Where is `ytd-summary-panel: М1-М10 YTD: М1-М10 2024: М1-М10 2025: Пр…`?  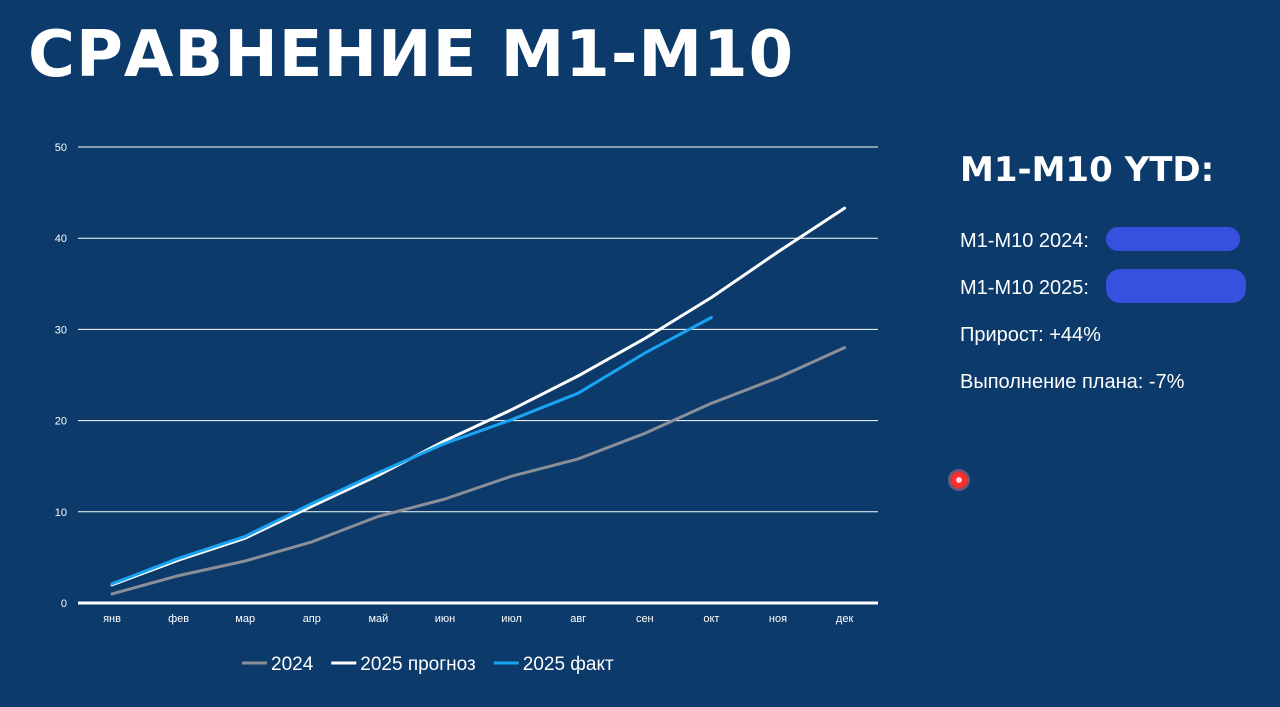
ytd-summary-panel: М1-М10 YTD: М1-М10 2024: М1-М10 2025: Пр… is located at coordinates (1115, 283).